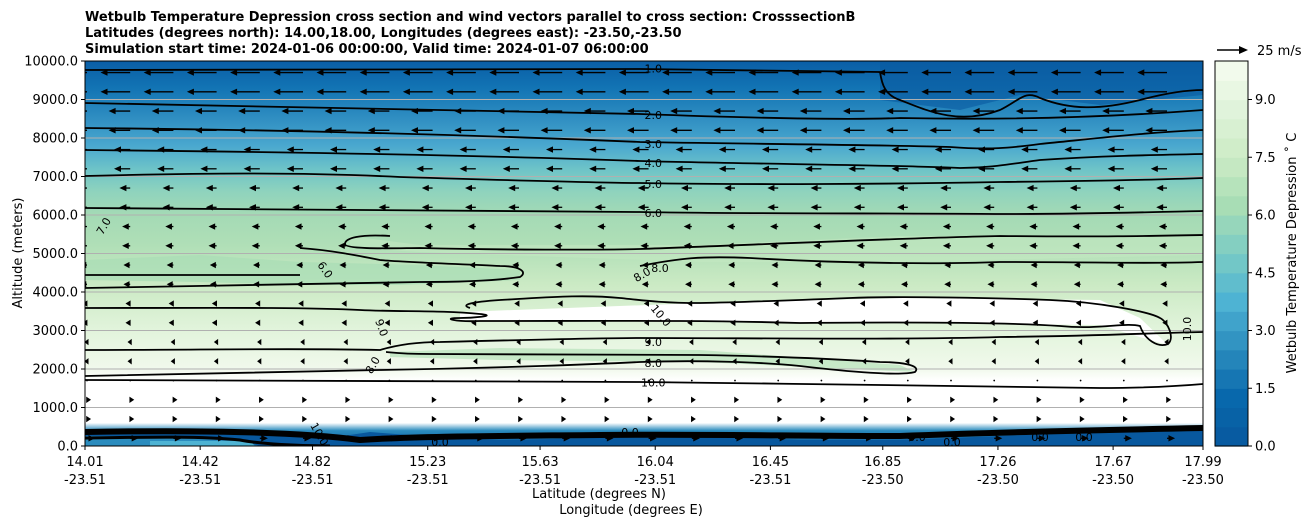  Describe the element at coordinates (770, 462) in the screenshot. I see `x-tick-label-lat: 16.45` at that location.